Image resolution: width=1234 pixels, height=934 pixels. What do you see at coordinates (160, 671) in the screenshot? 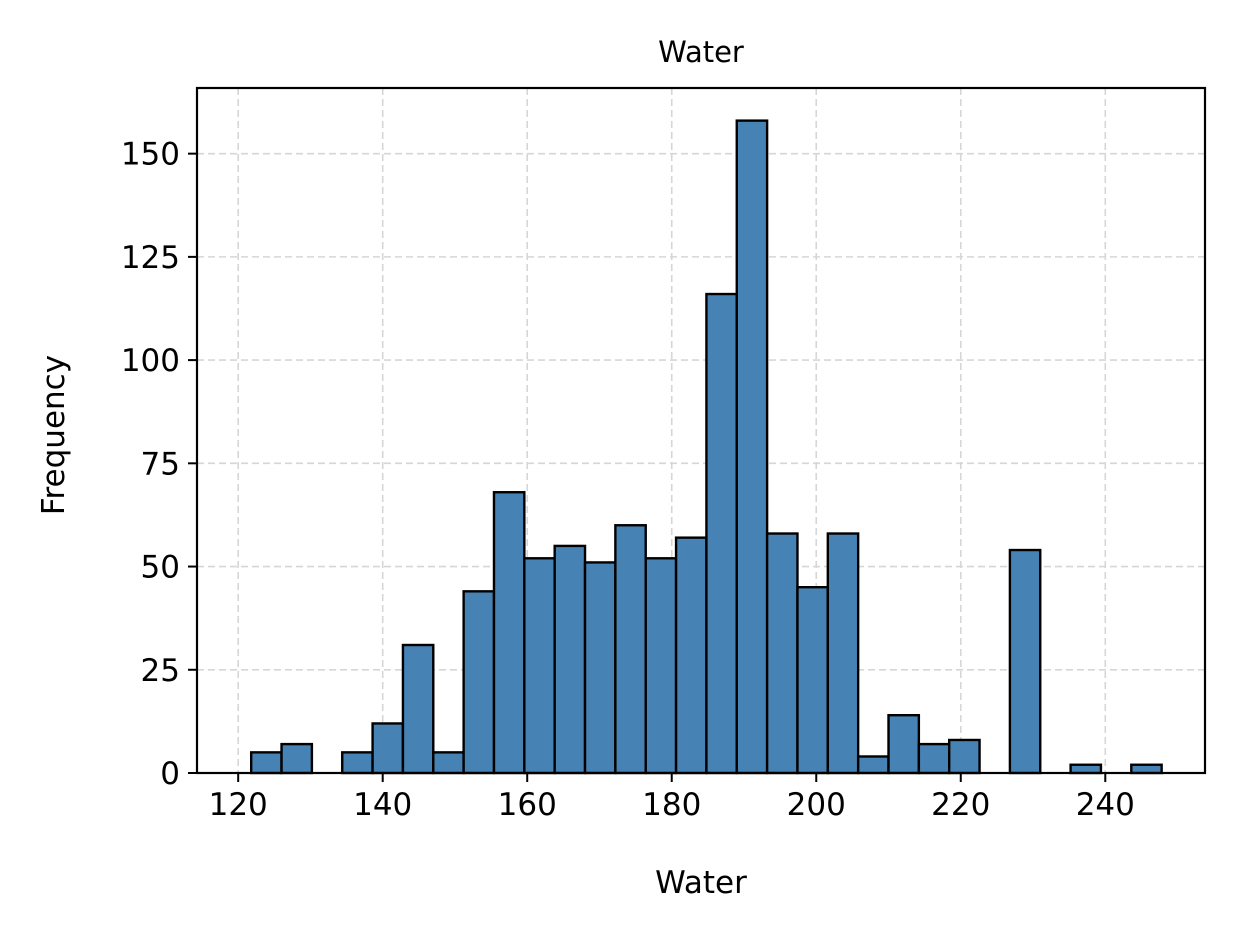
I see `y-tick-label: 25` at bounding box center [160, 671].